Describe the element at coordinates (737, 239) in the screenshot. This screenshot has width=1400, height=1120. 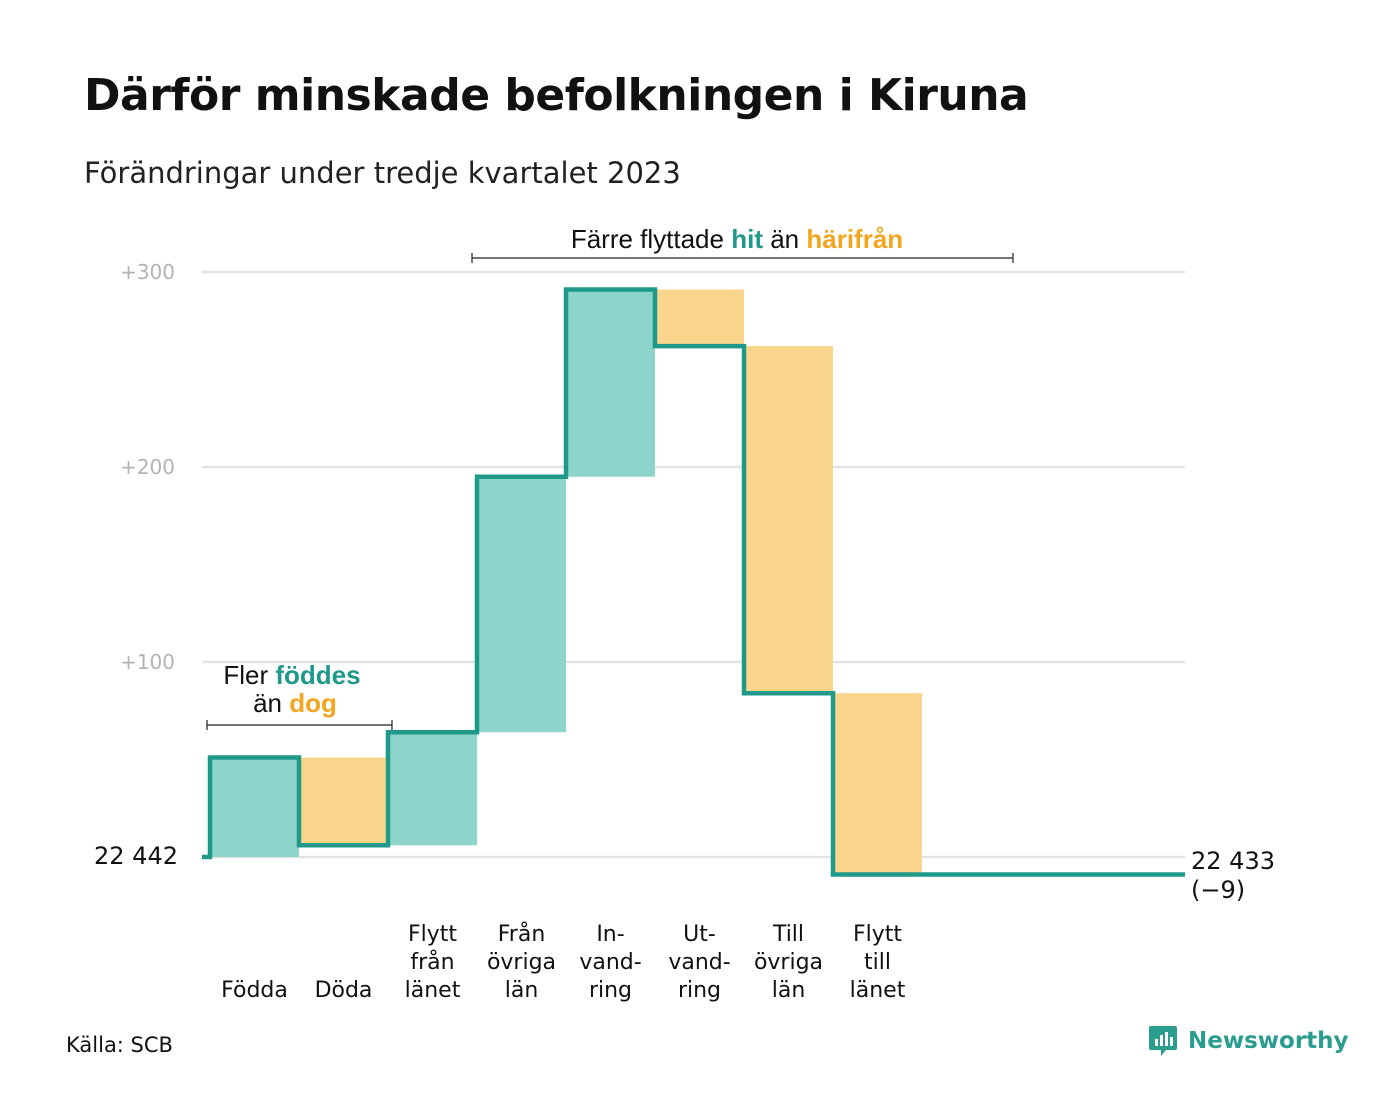
I see `migration-annotation-text: Färre flyttade hit än härifrån` at that location.